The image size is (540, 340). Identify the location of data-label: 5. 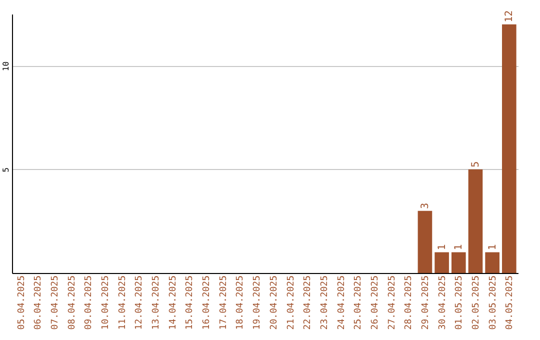
(476, 164).